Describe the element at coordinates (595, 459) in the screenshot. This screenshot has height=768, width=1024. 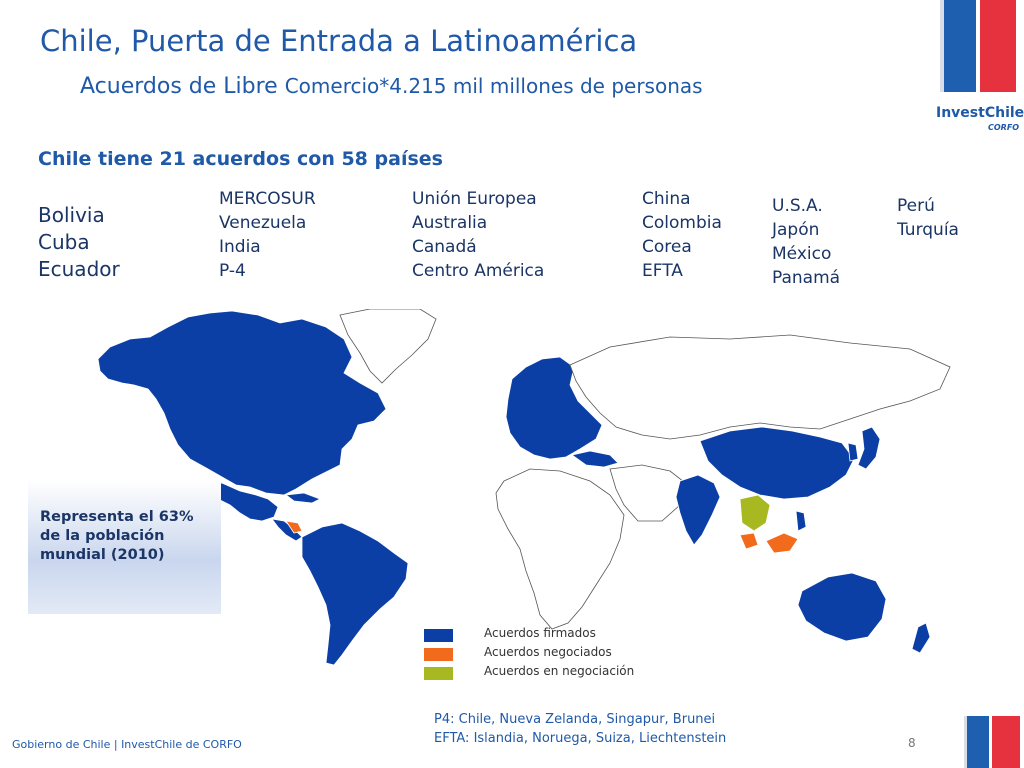
I see `map-turkey` at that location.